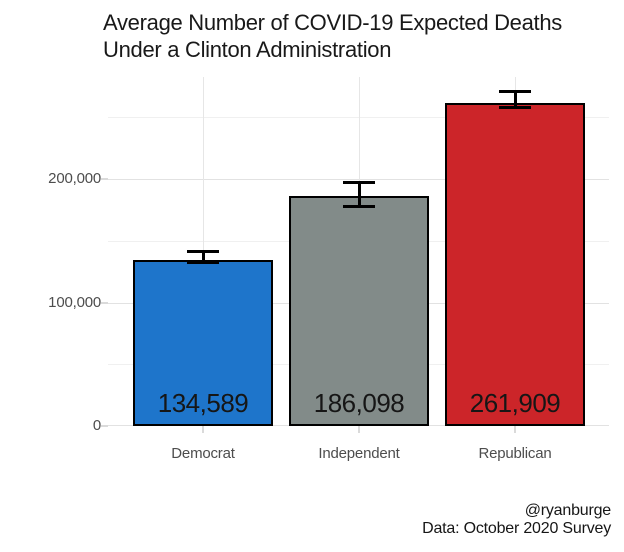 The image size is (624, 552). I want to click on caption: @ryanburge Data: October 2020 Survey, so click(516, 520).